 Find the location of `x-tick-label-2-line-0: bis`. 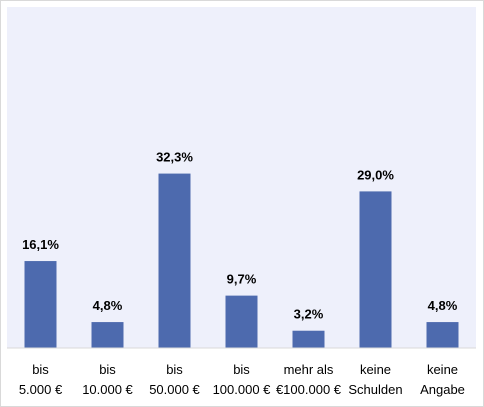

x-tick-label-2-line-0: bis is located at coordinates (174, 369).